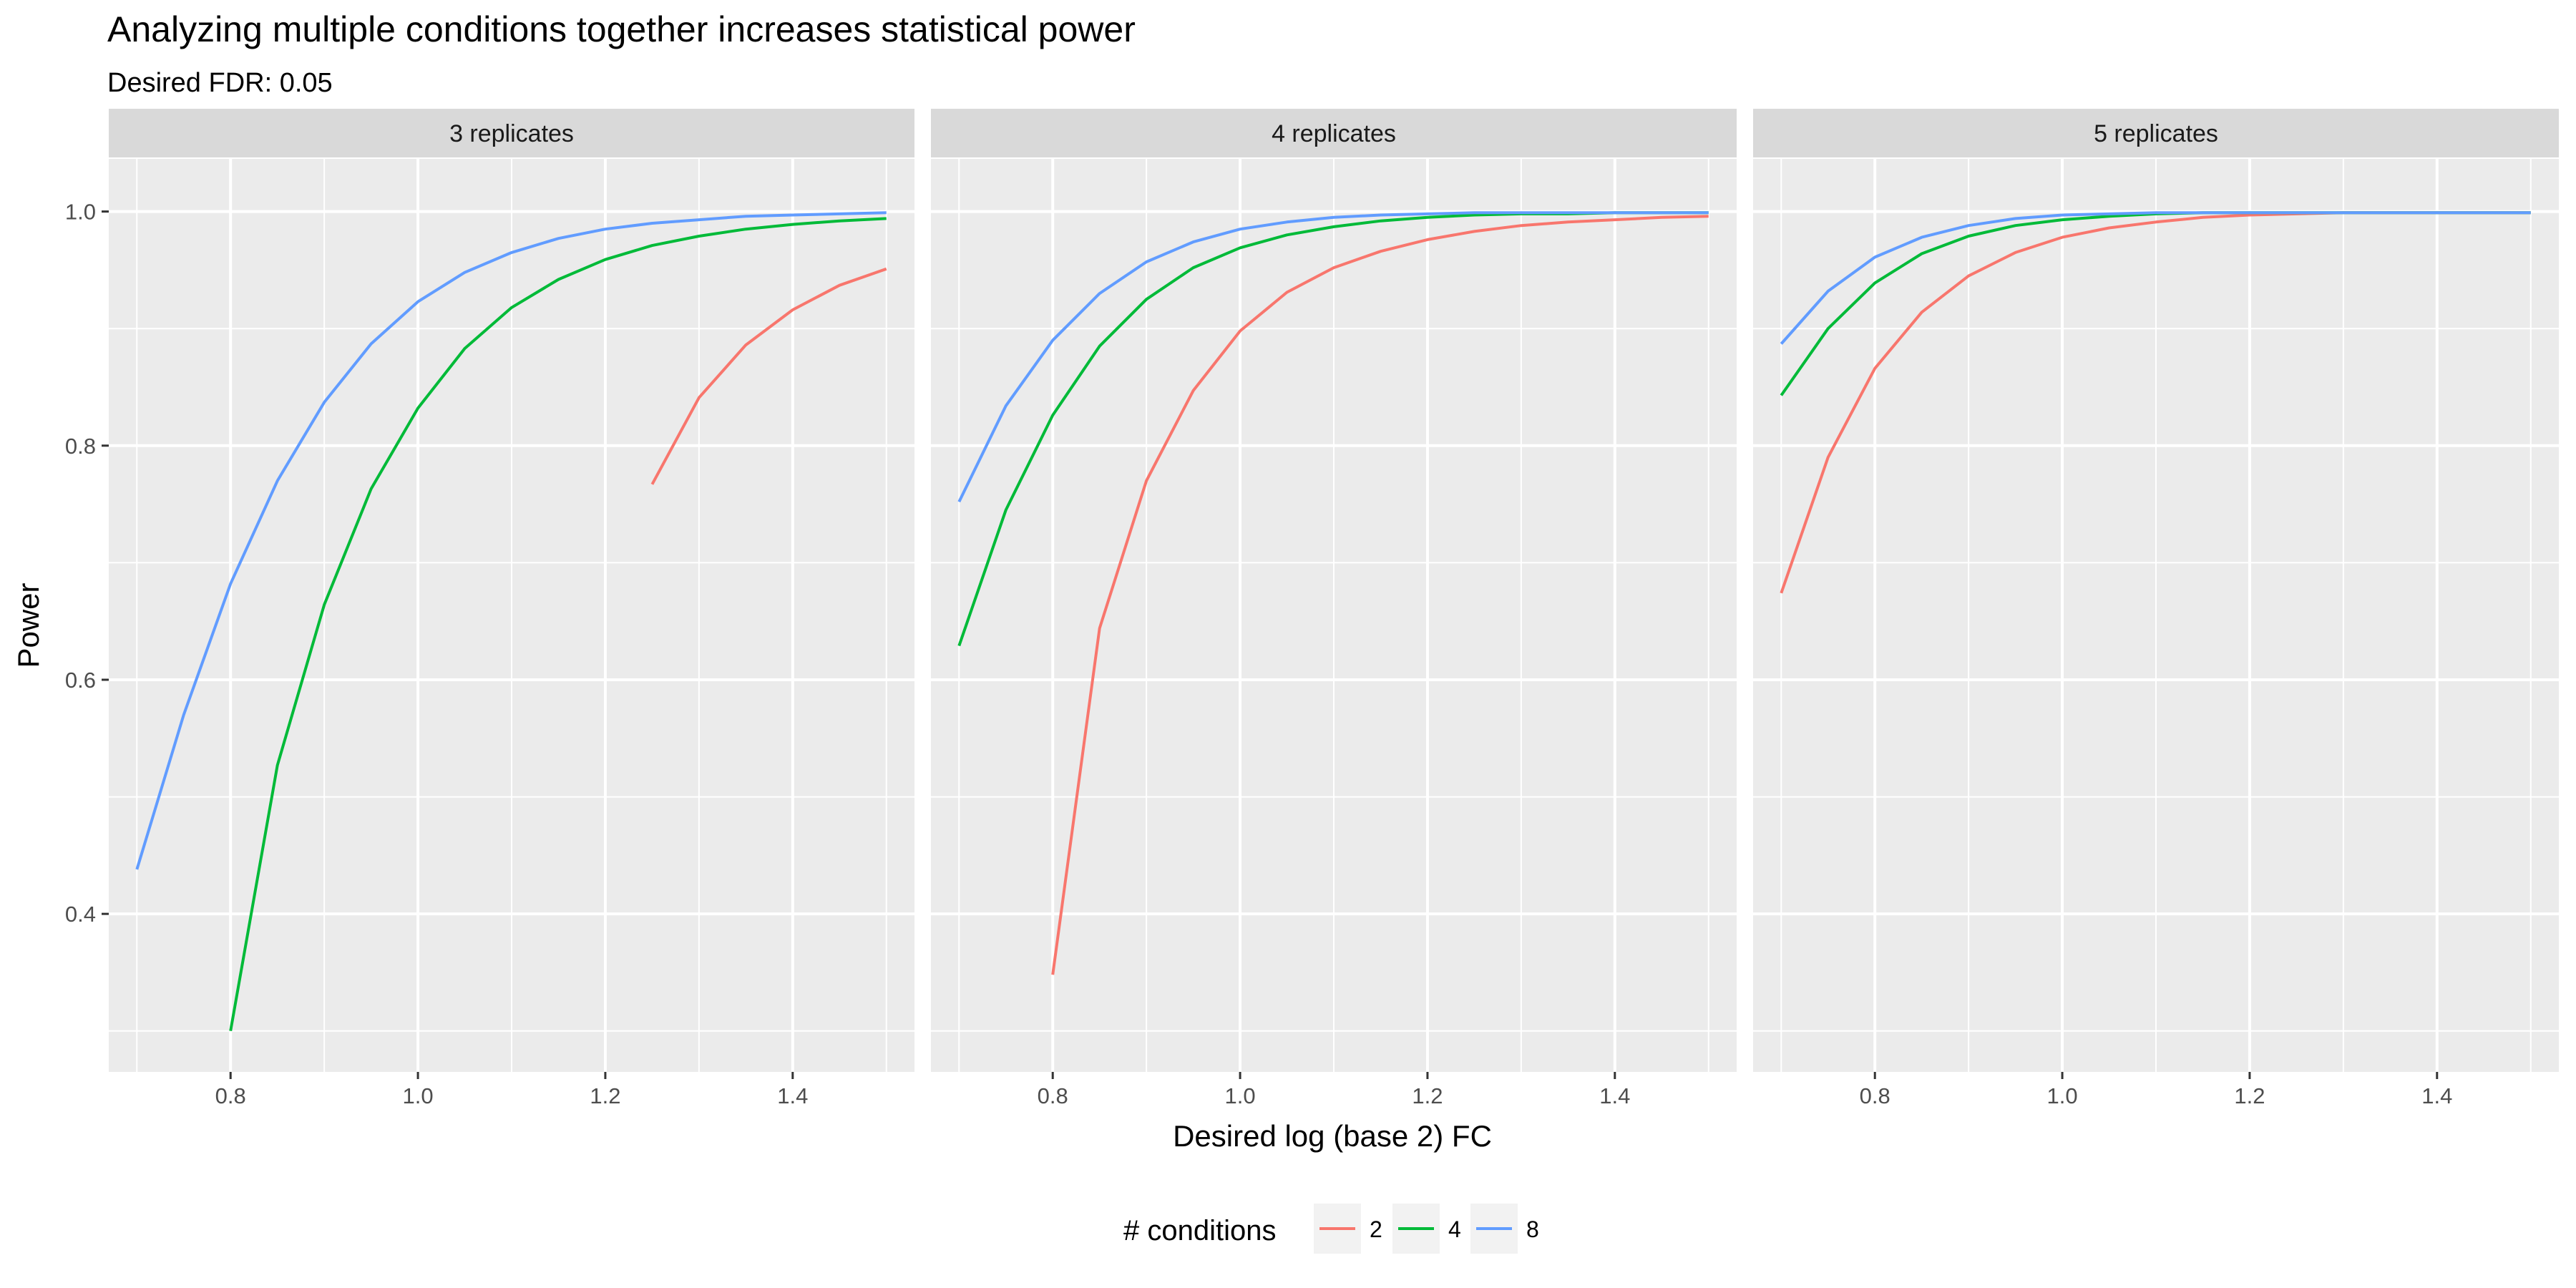  What do you see at coordinates (80, 914) in the screenshot?
I see `y-tick-label: 0.4` at bounding box center [80, 914].